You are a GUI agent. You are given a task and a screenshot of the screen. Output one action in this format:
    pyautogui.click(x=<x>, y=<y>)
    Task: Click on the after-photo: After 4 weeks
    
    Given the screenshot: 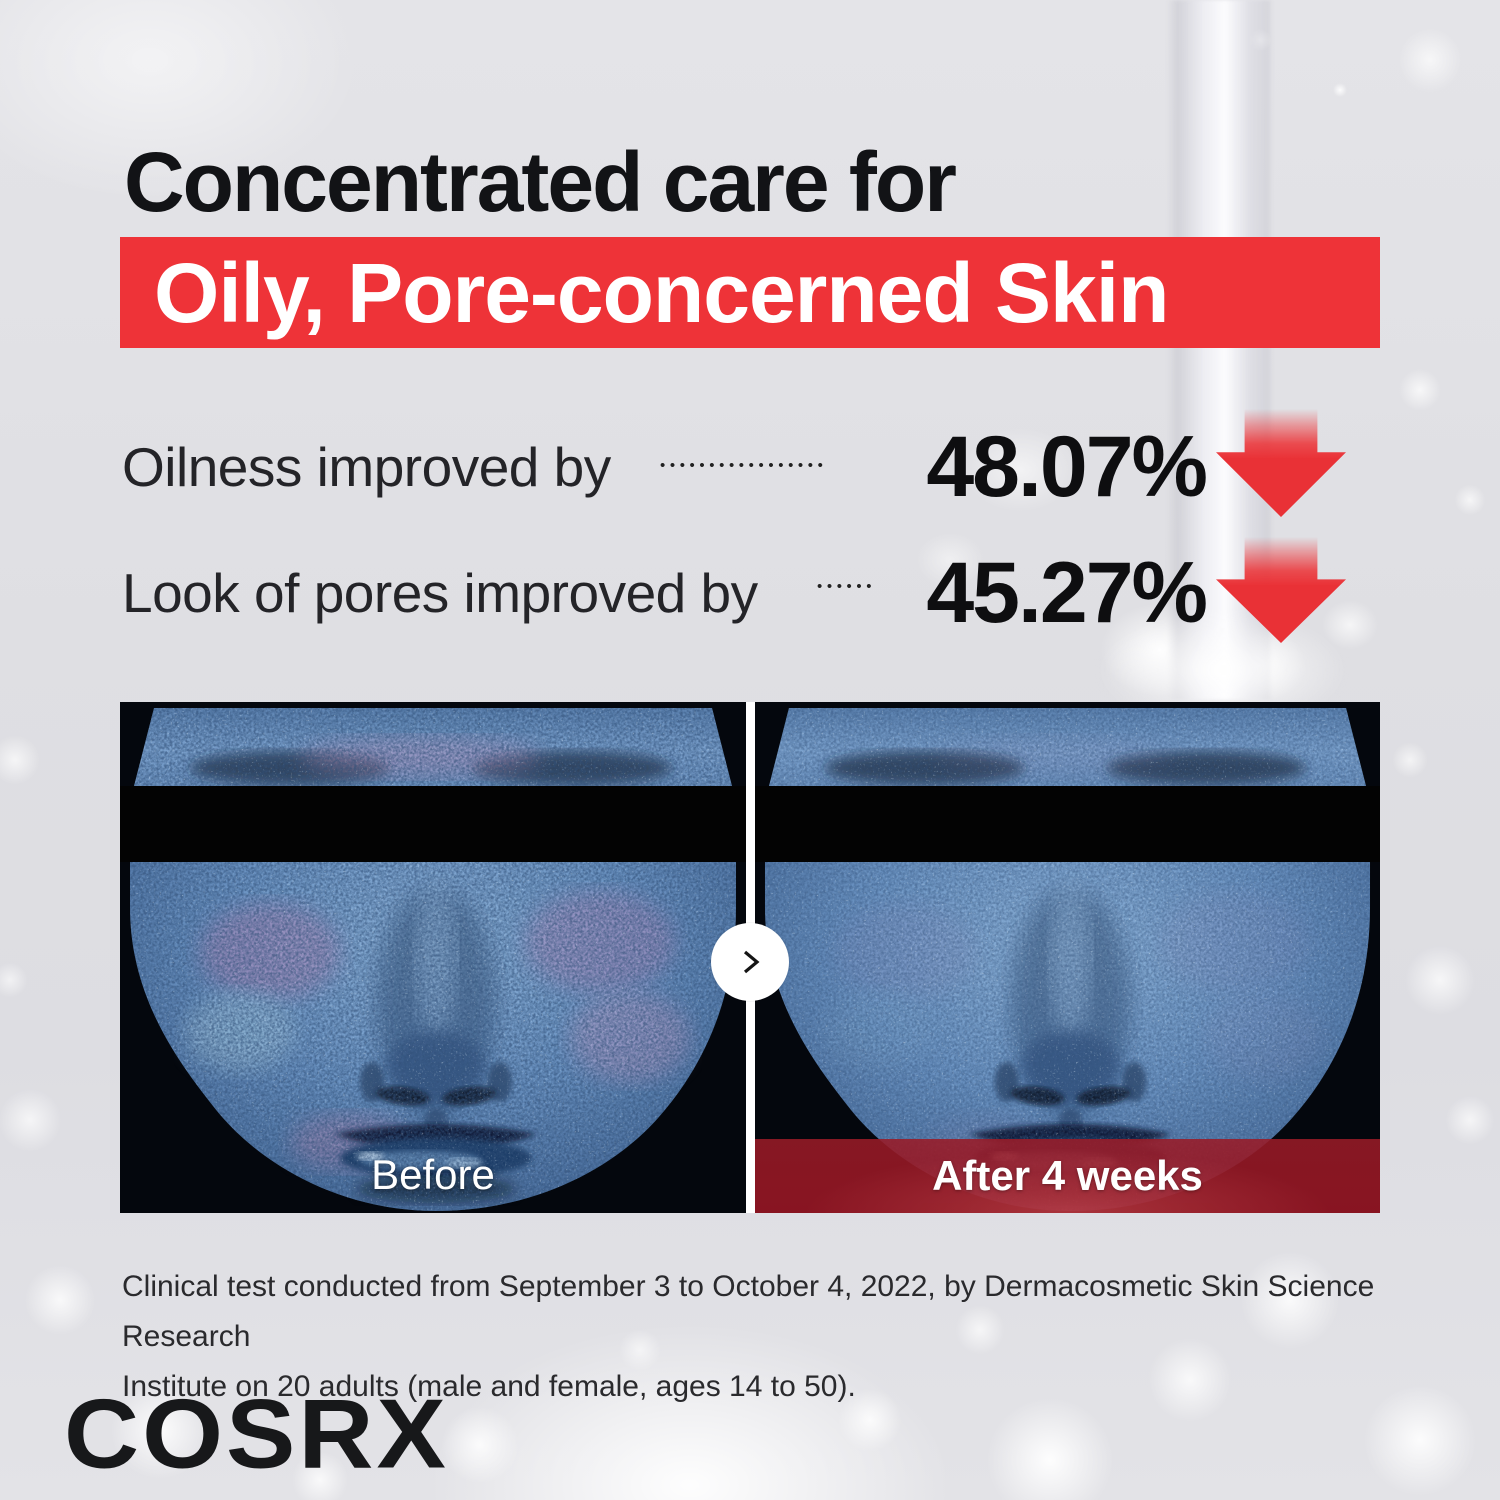 What is the action you would take?
    pyautogui.click(x=1067, y=957)
    